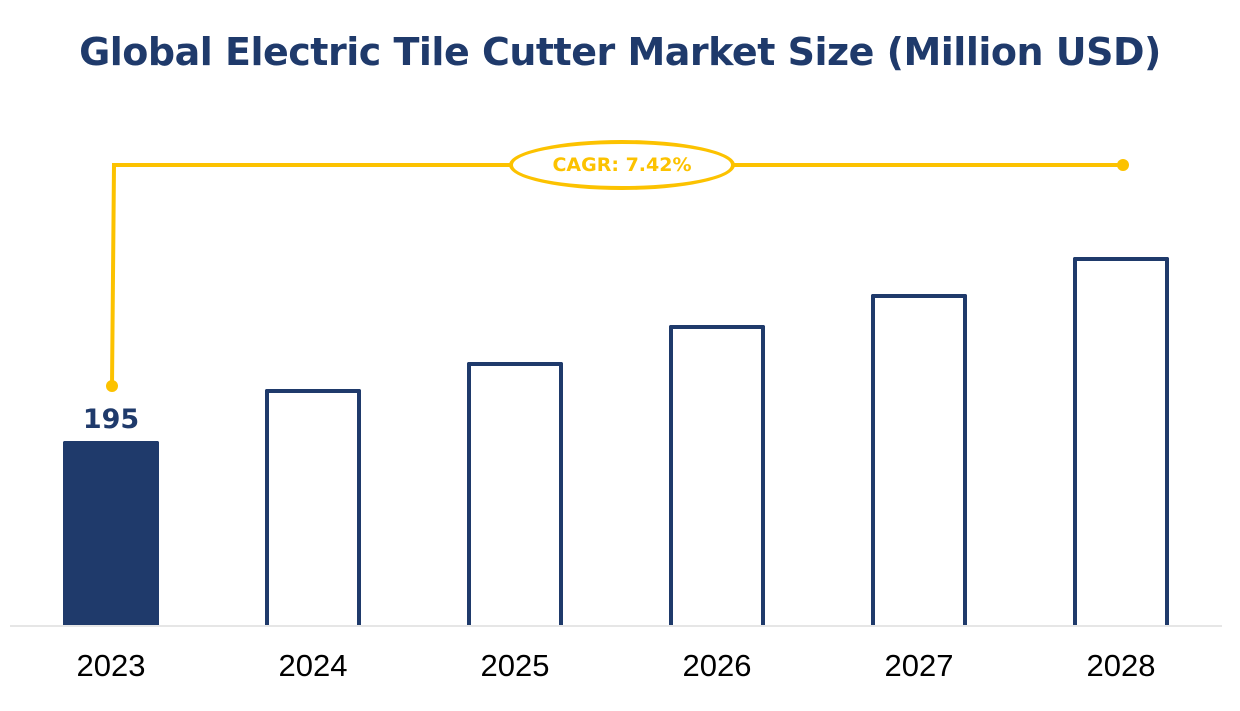 This screenshot has width=1240, height=711. I want to click on bar-2025, so click(515, 493).